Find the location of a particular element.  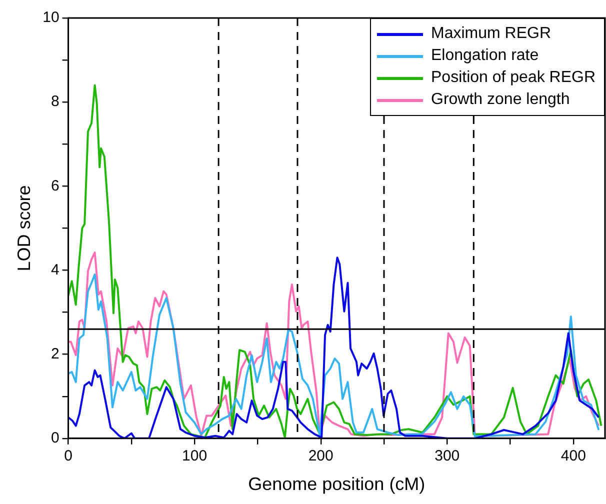

y-tick-label: 8 is located at coordinates (55, 101).